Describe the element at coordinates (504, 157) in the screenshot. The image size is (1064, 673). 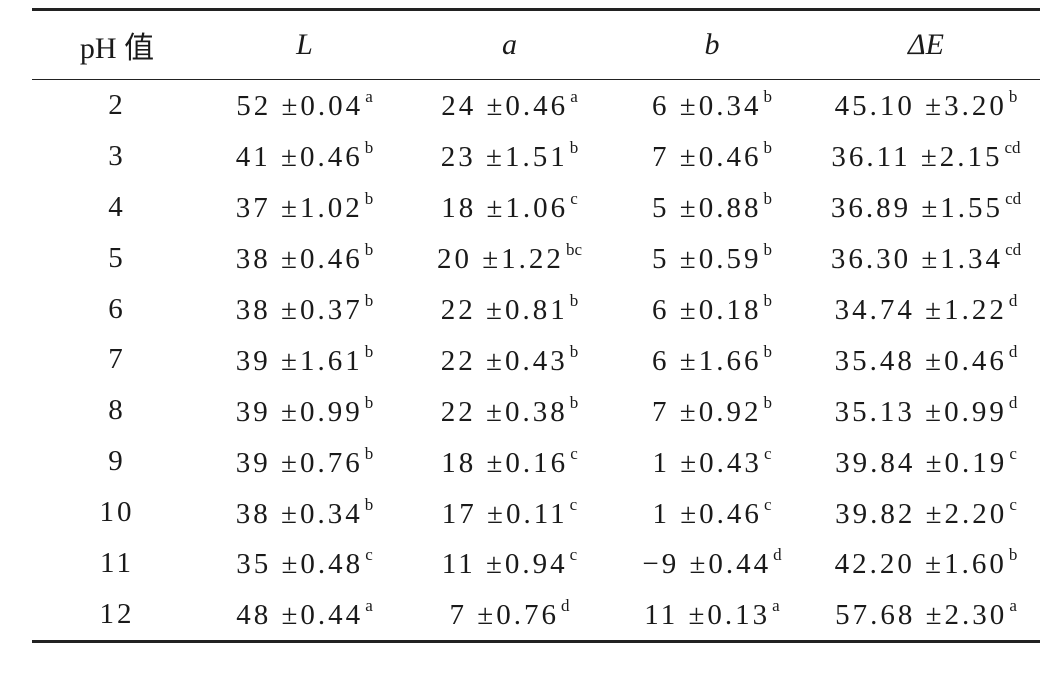
I see `cell-value: 23 ±1.51` at that location.